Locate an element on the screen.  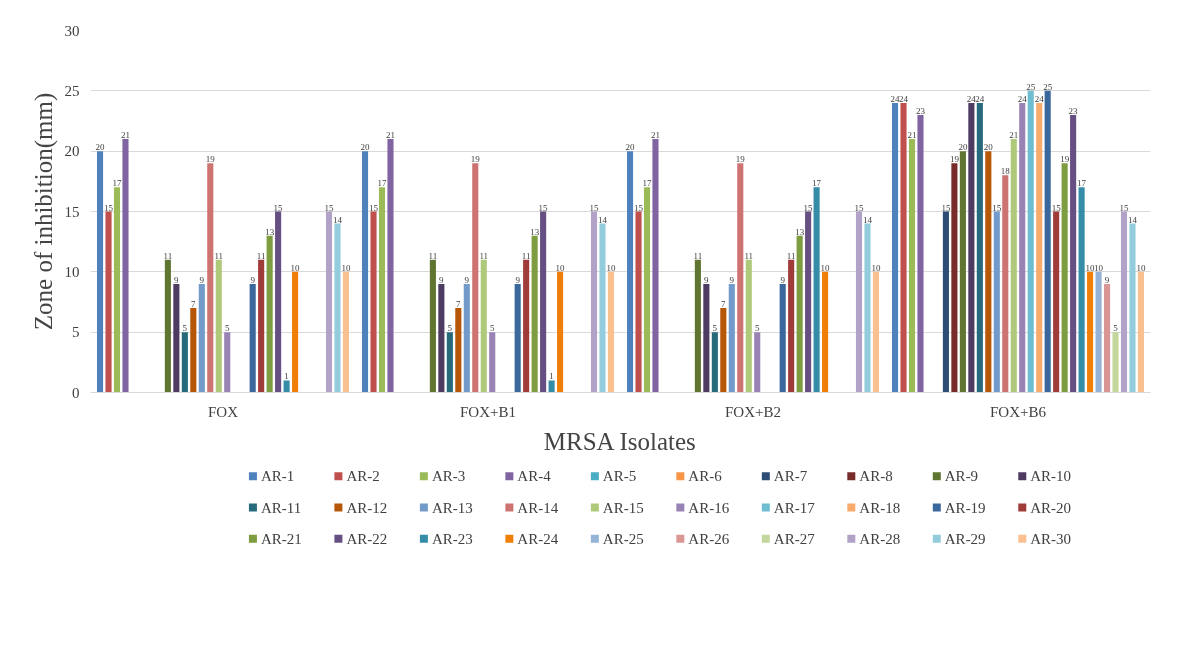
y-tick-label: 25 is located at coordinates (72, 90).